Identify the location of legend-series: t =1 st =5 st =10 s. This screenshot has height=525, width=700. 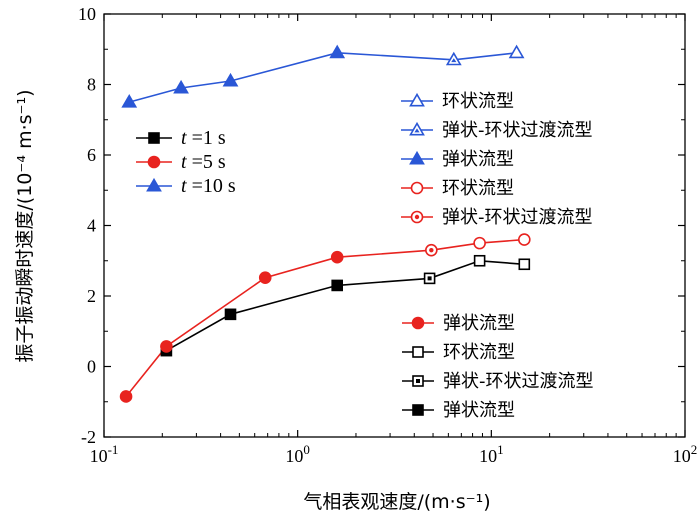
(186, 162).